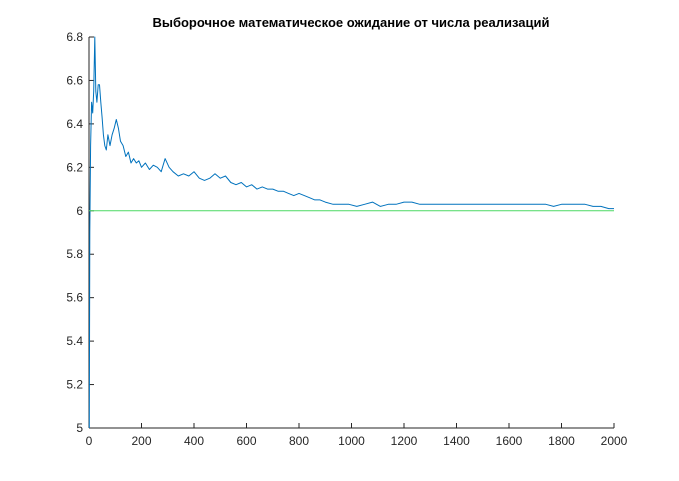  What do you see at coordinates (456, 441) in the screenshot?
I see `x-tick-label: 1400` at bounding box center [456, 441].